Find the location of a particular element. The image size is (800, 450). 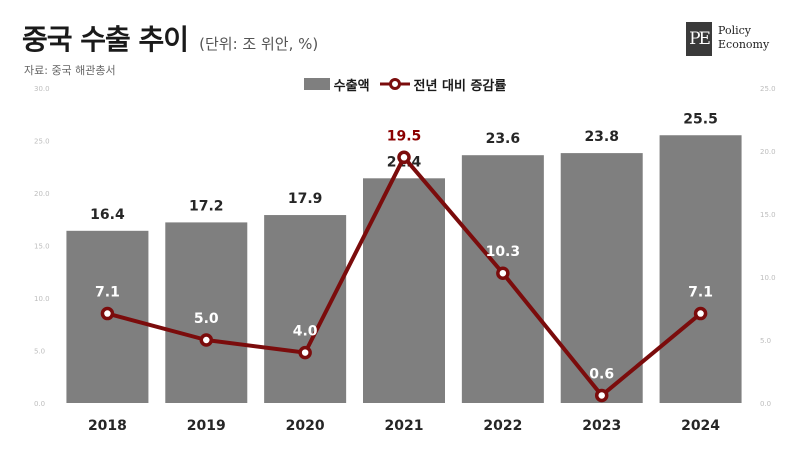

logo-text: Policy Economy is located at coordinates (743, 38).